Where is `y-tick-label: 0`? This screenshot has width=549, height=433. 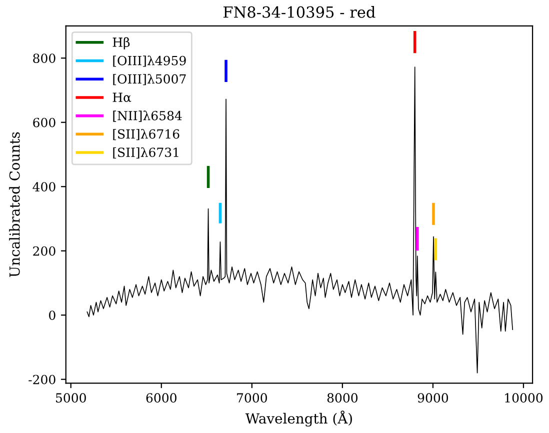
y-tick-label: 0 is located at coordinates (52, 315).